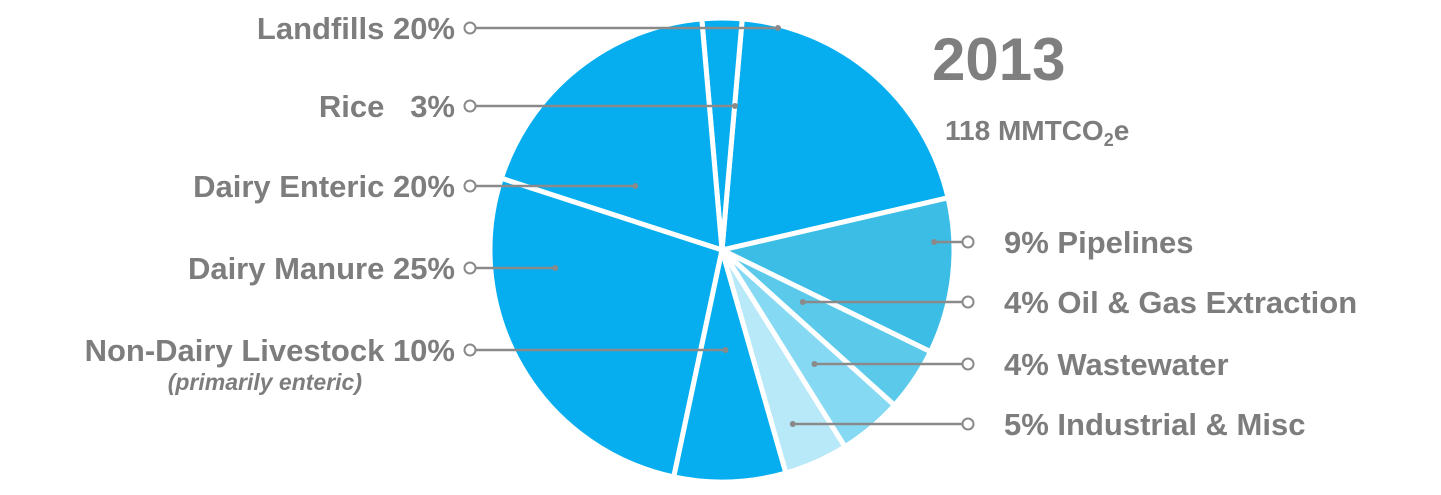  Describe the element at coordinates (998, 59) in the screenshot. I see `chart-title: 2013` at that location.